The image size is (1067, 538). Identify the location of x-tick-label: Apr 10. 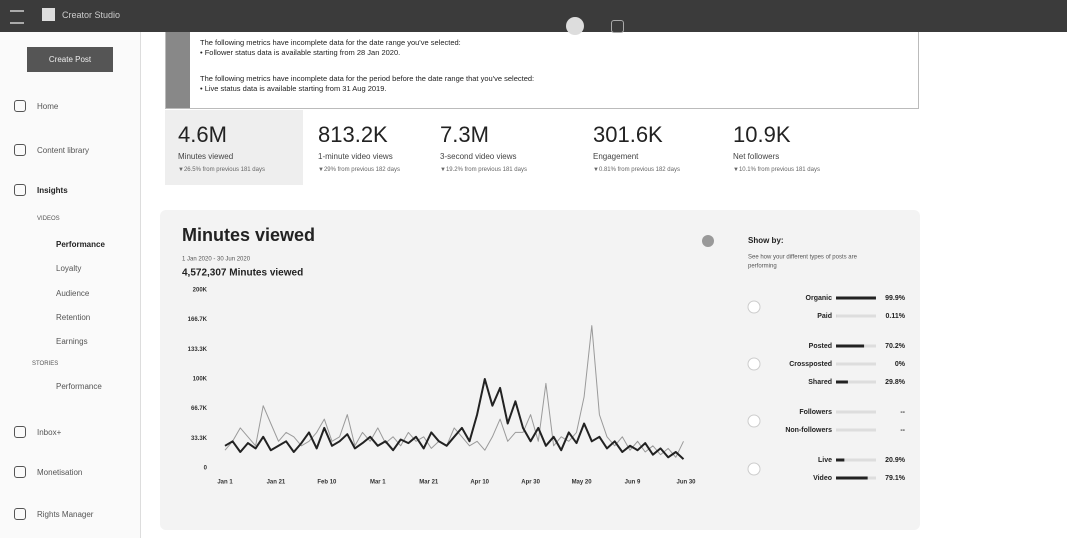
(479, 483).